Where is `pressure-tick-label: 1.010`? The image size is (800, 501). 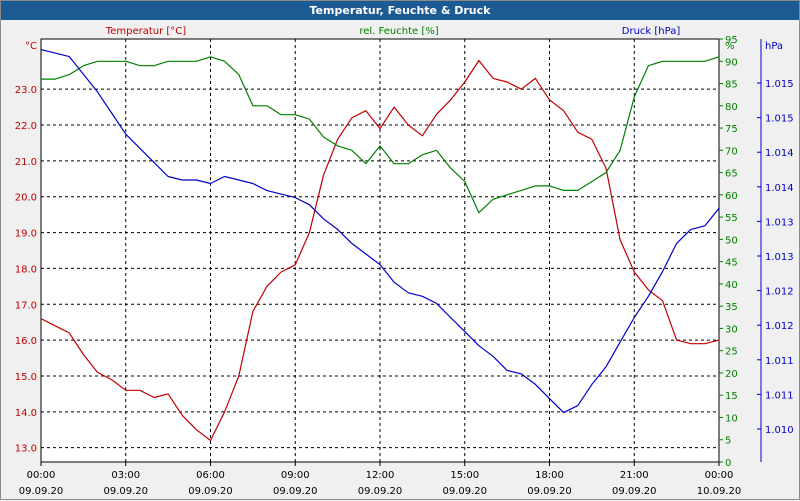
pressure-tick-label: 1.010 is located at coordinates (779, 430).